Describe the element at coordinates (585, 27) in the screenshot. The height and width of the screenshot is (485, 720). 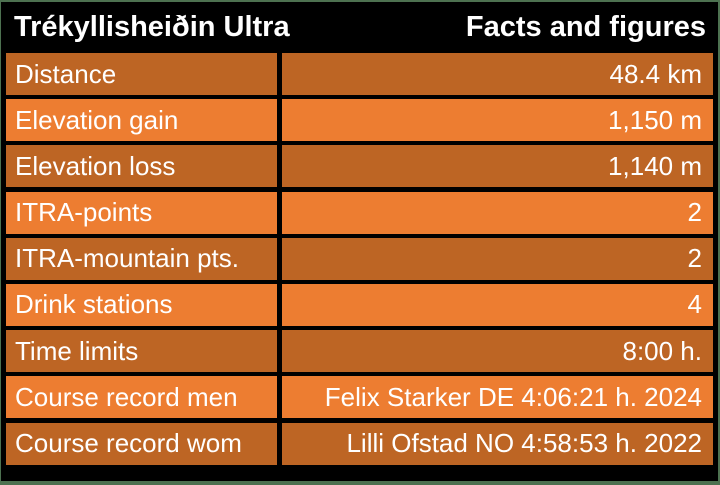
I see `table-subtitle: Facts and figures` at that location.